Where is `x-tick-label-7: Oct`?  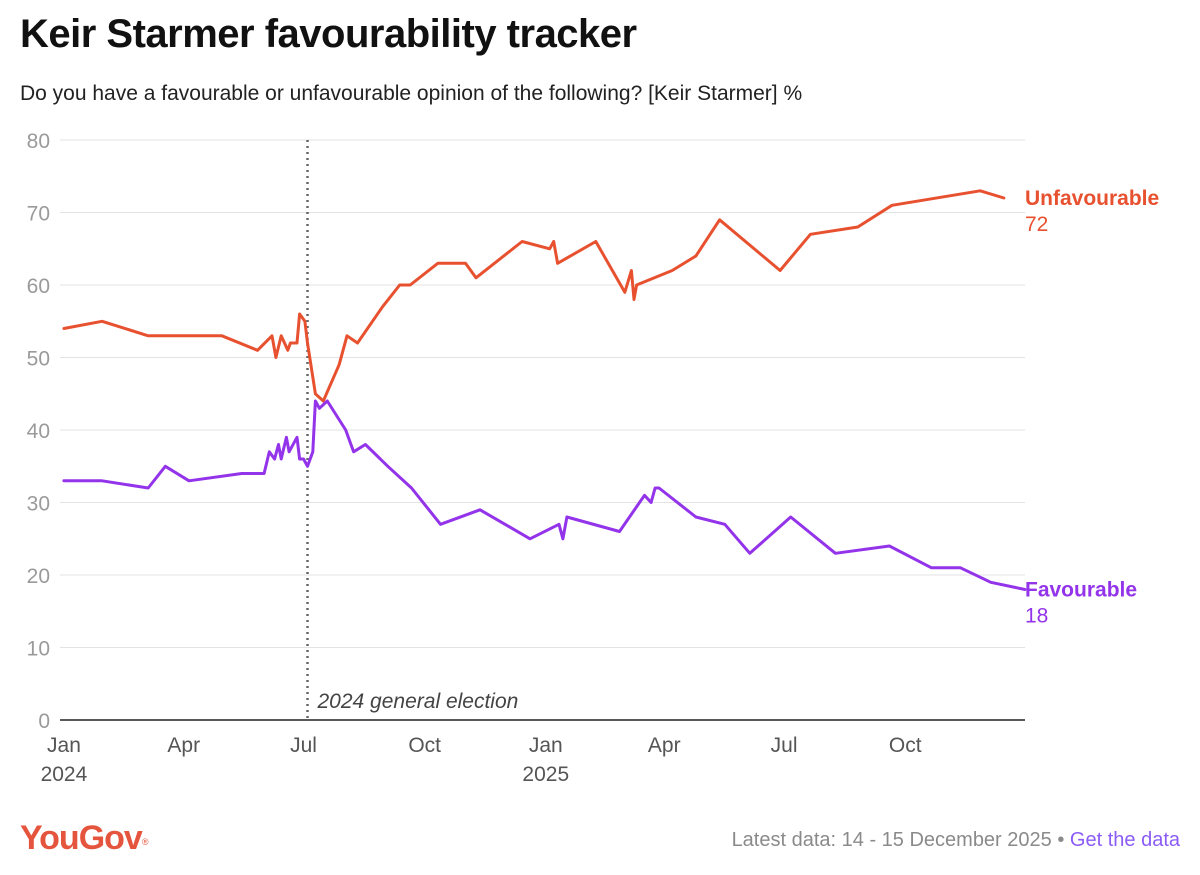 x-tick-label-7: Oct is located at coordinates (905, 745).